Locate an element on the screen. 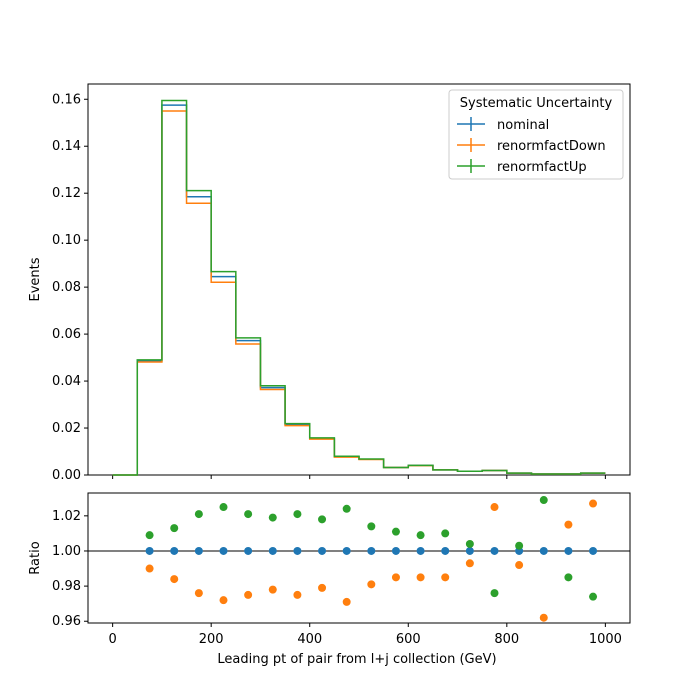 The height and width of the screenshot is (700, 700). top-ytick-label: 0.04 is located at coordinates (66, 381).